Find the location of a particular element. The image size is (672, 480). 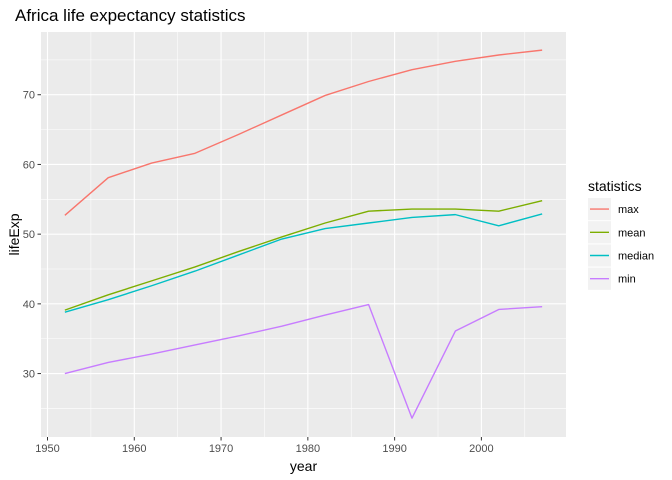

legend-label-max: max is located at coordinates (628, 210).